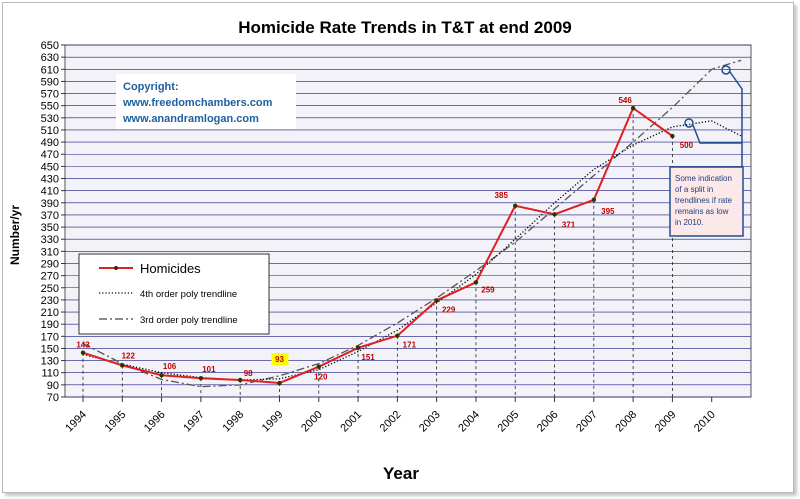 The image size is (800, 499). Describe the element at coordinates (15, 235) in the screenshot. I see `y-axis-label: Number/yr` at that location.